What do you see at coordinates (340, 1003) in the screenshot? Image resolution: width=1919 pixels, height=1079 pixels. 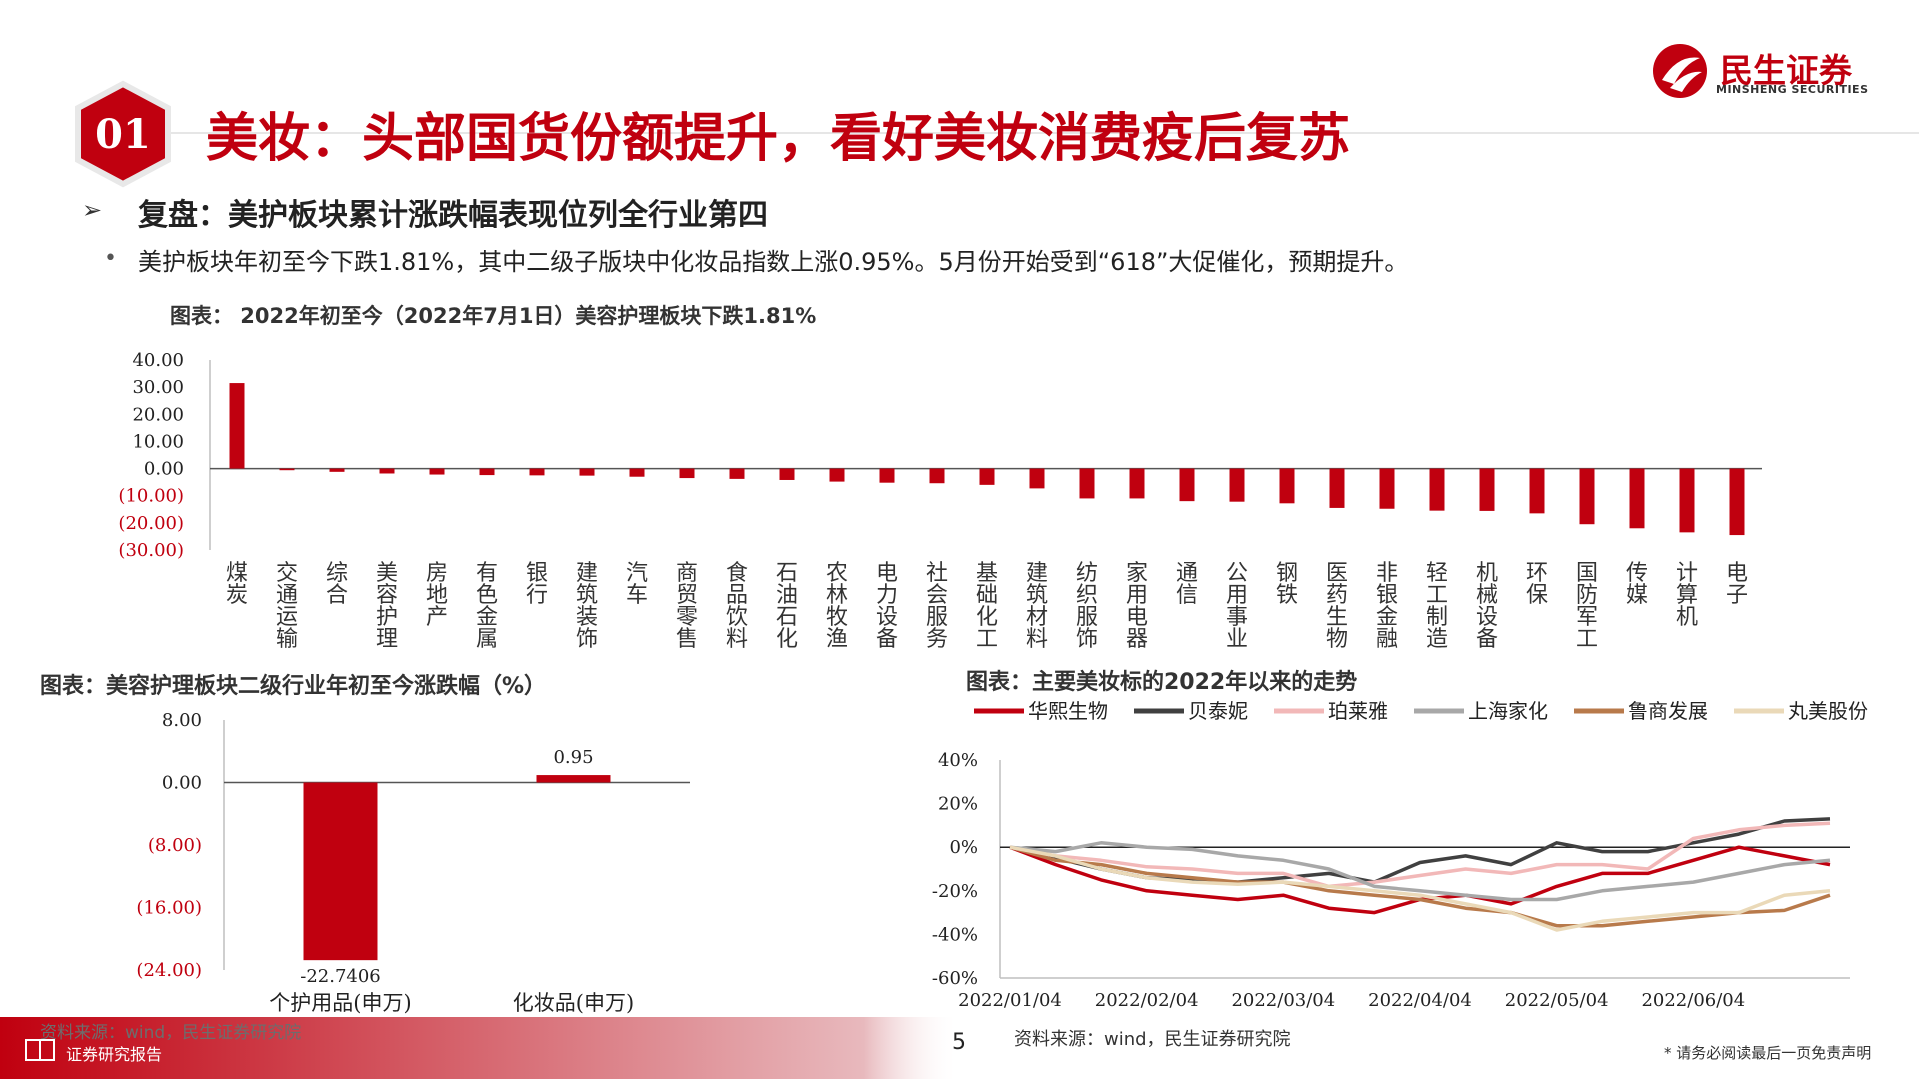 I see `x-tick-label: 个护用品(申万)` at bounding box center [340, 1003].